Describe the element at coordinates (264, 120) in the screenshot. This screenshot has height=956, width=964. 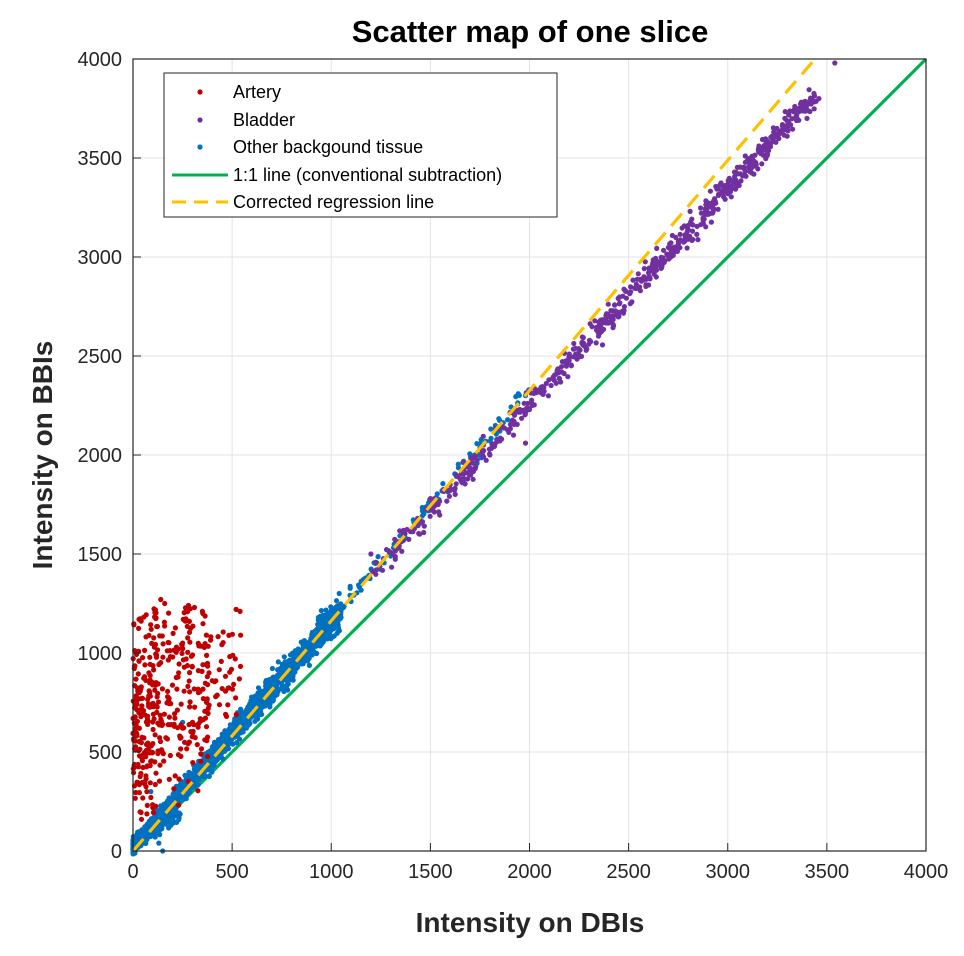
I see `legend-label-bladder: Bladder` at that location.